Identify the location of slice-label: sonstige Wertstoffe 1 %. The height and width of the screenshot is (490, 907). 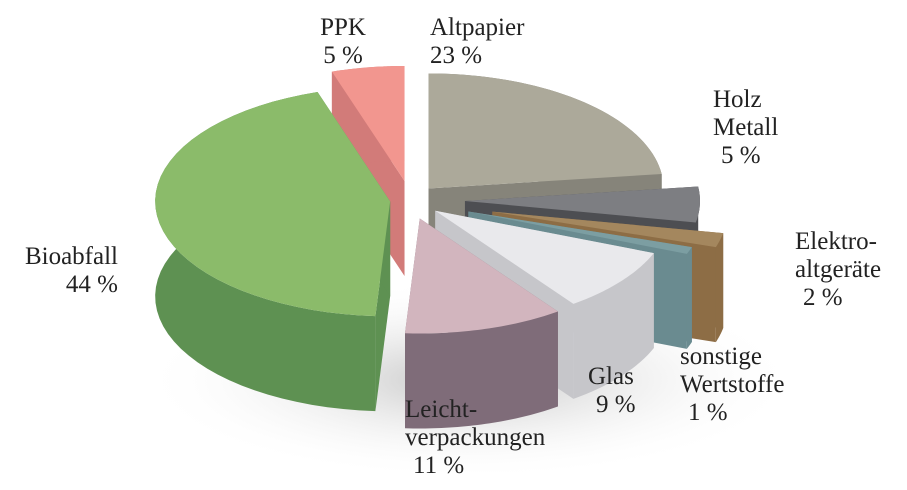
(732, 385).